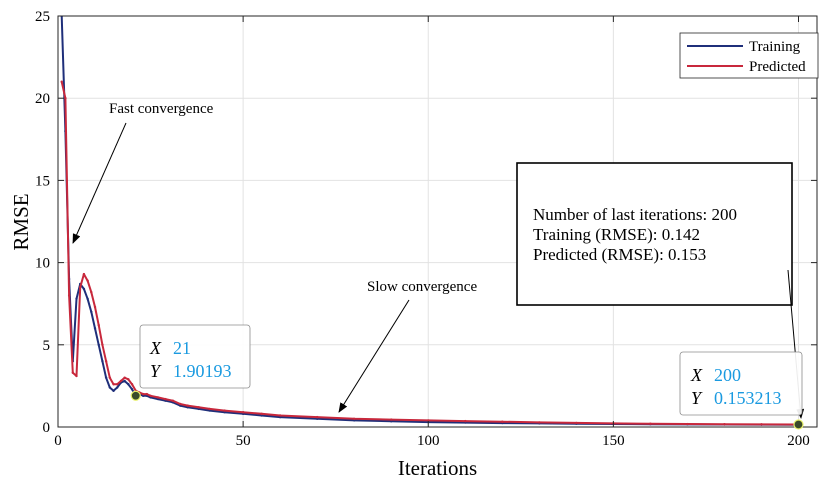 This screenshot has height=481, width=827. I want to click on datatip-1-box, so click(195, 356).